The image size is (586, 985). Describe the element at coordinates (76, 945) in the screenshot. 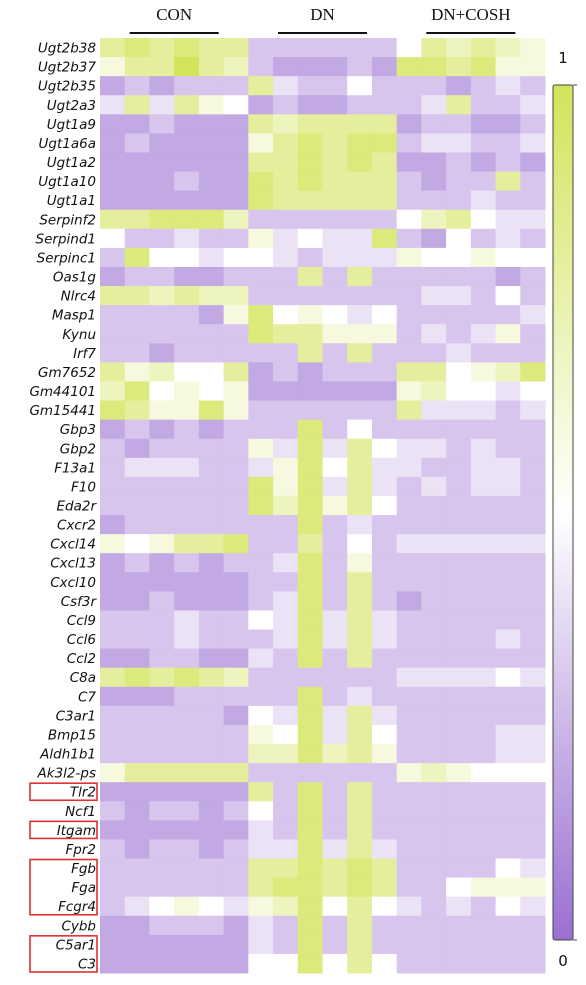

I see `row-label: C5ar1` at that location.